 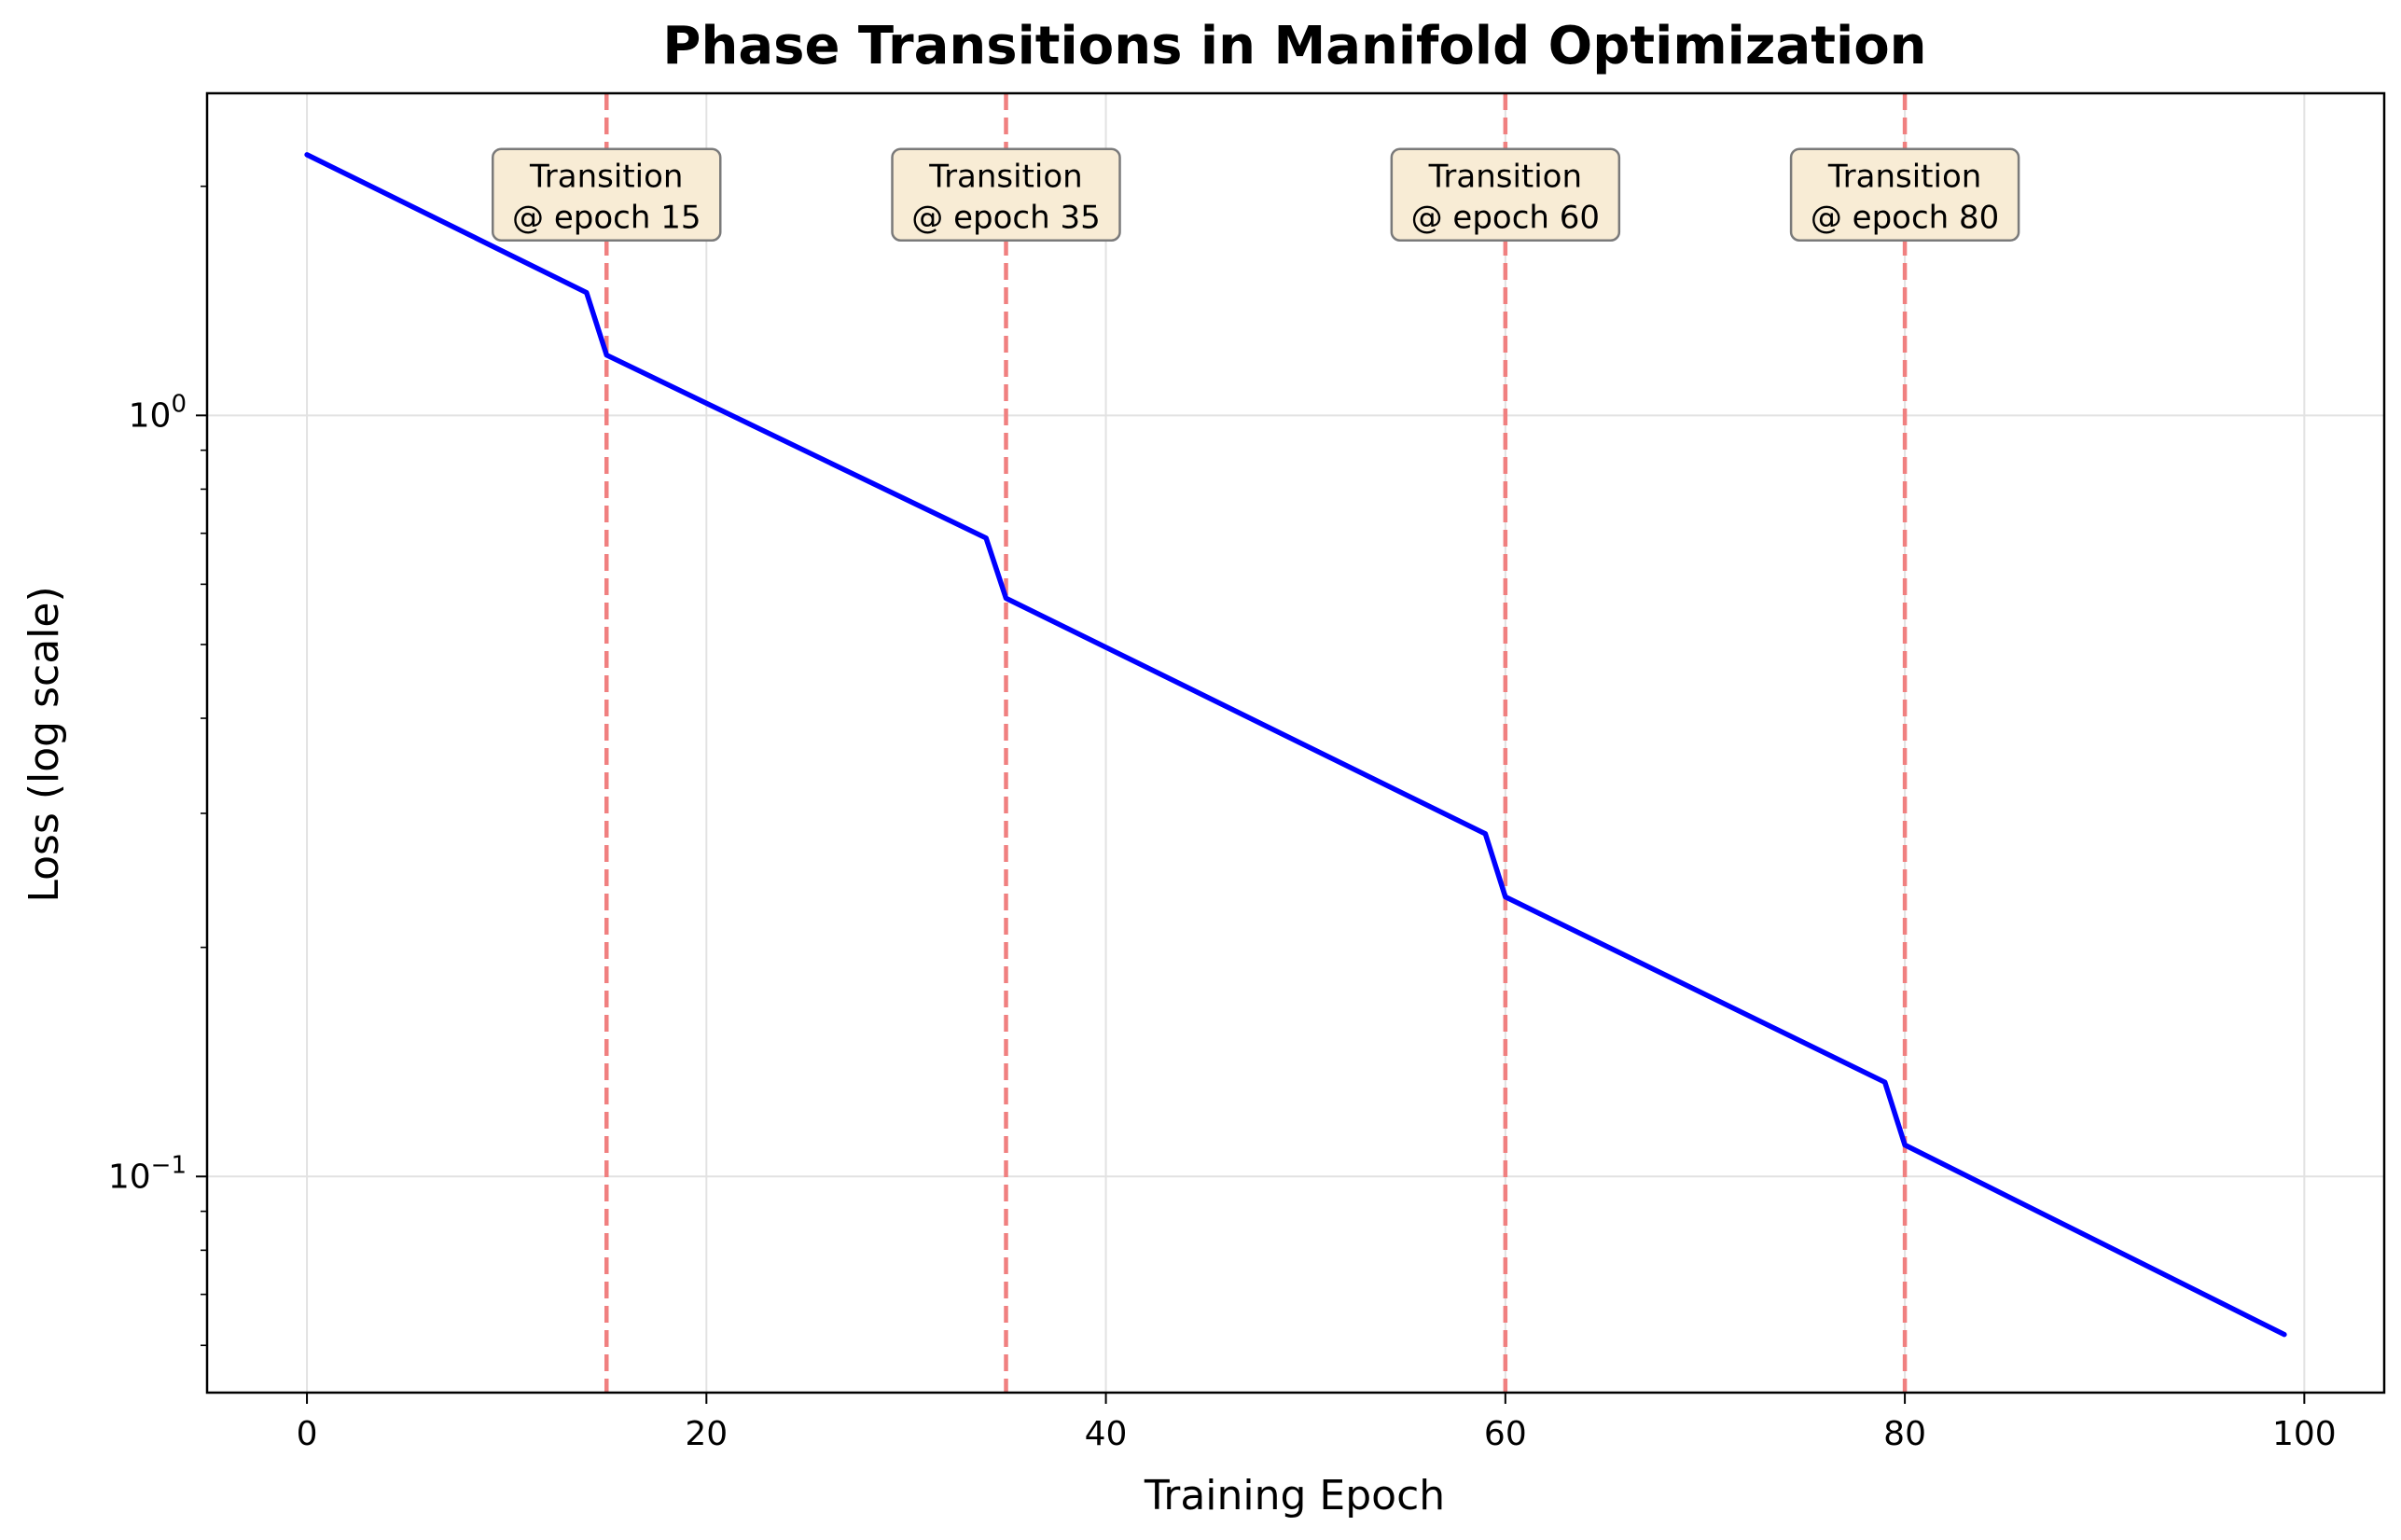 I want to click on y-tick-exponent: −1, so click(x=169, y=1165).